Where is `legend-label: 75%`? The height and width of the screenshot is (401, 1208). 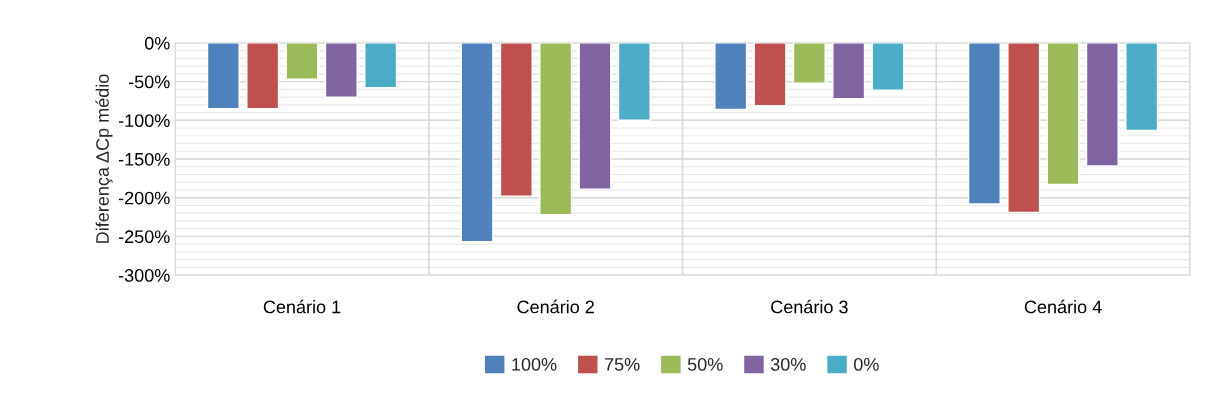
legend-label: 75% is located at coordinates (622, 364).